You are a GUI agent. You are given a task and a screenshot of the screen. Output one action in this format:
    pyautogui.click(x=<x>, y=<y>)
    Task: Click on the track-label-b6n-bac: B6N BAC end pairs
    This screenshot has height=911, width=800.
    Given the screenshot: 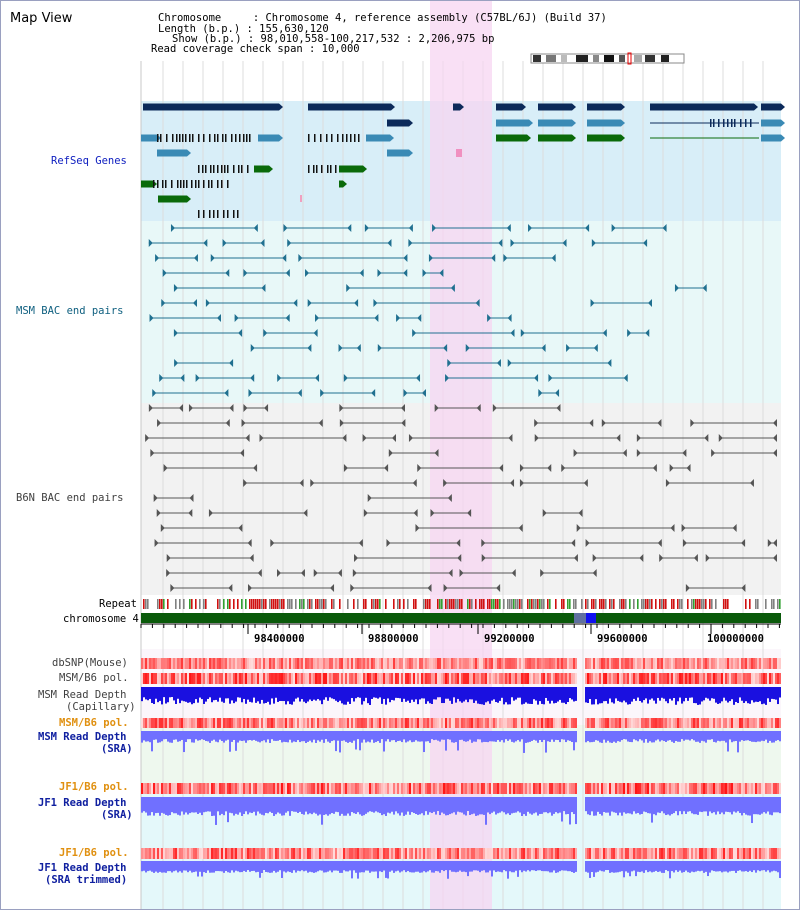 What is the action you would take?
    pyautogui.click(x=70, y=498)
    